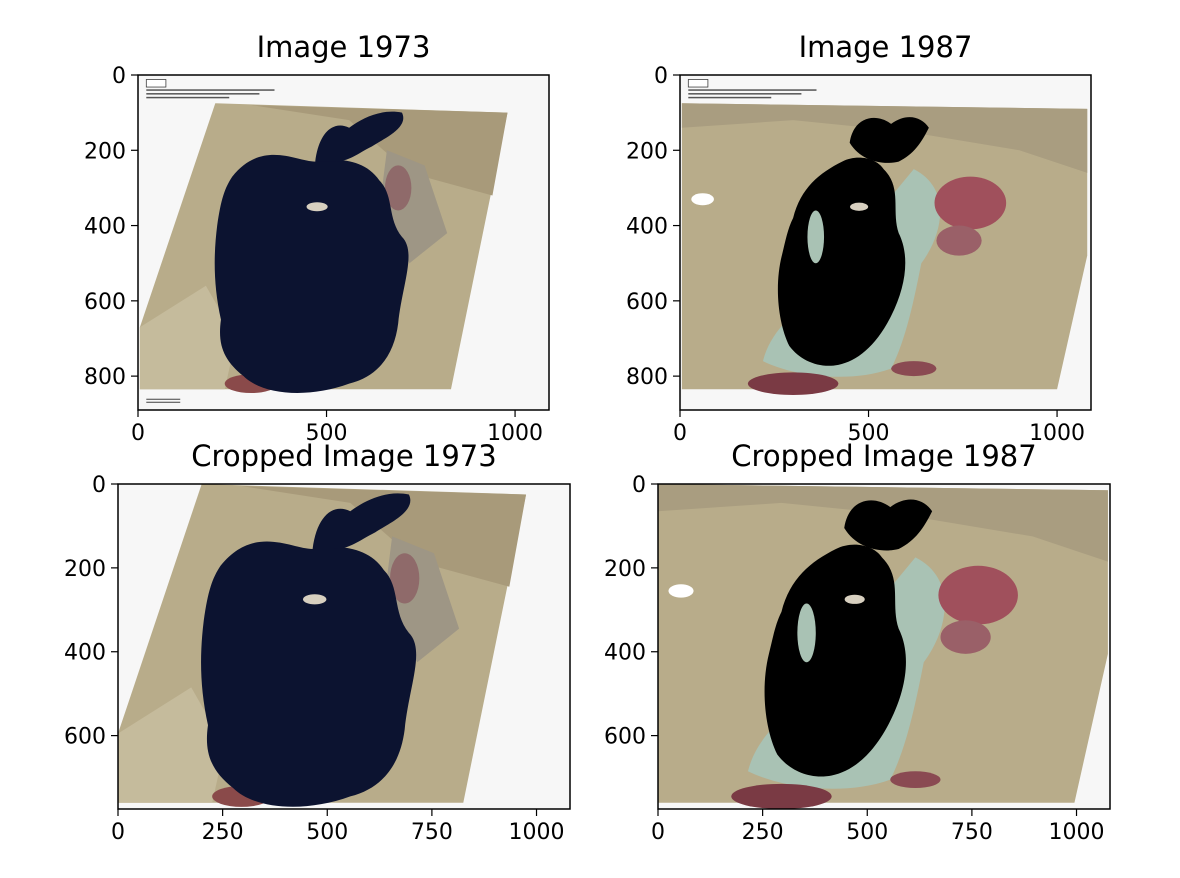 Image resolution: width=1180 pixels, height=878 pixels. Describe the element at coordinates (886, 47) in the screenshot. I see `panel-title: Image 1987` at that location.